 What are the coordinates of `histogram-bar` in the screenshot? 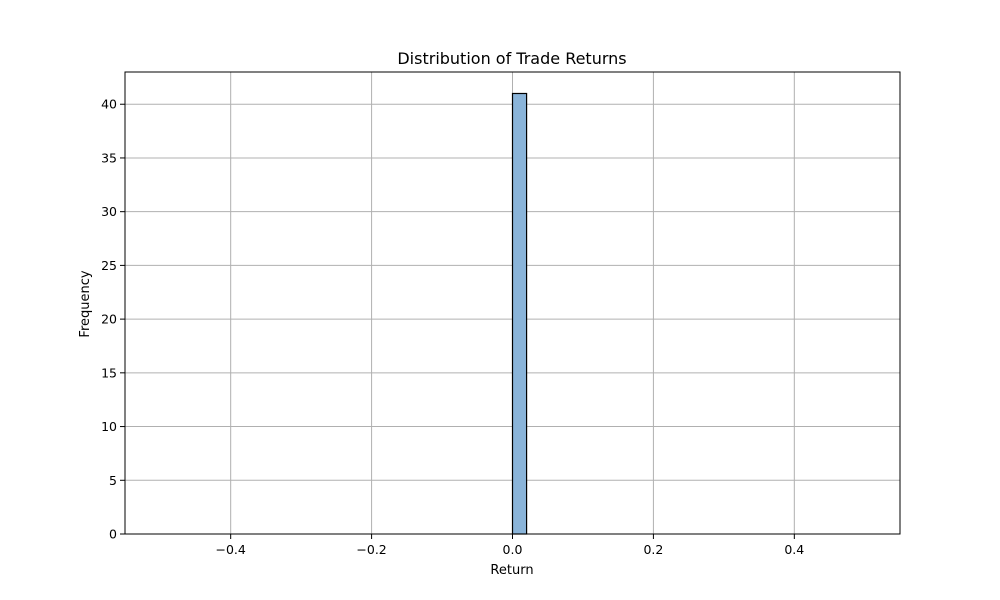 It's located at (519, 313).